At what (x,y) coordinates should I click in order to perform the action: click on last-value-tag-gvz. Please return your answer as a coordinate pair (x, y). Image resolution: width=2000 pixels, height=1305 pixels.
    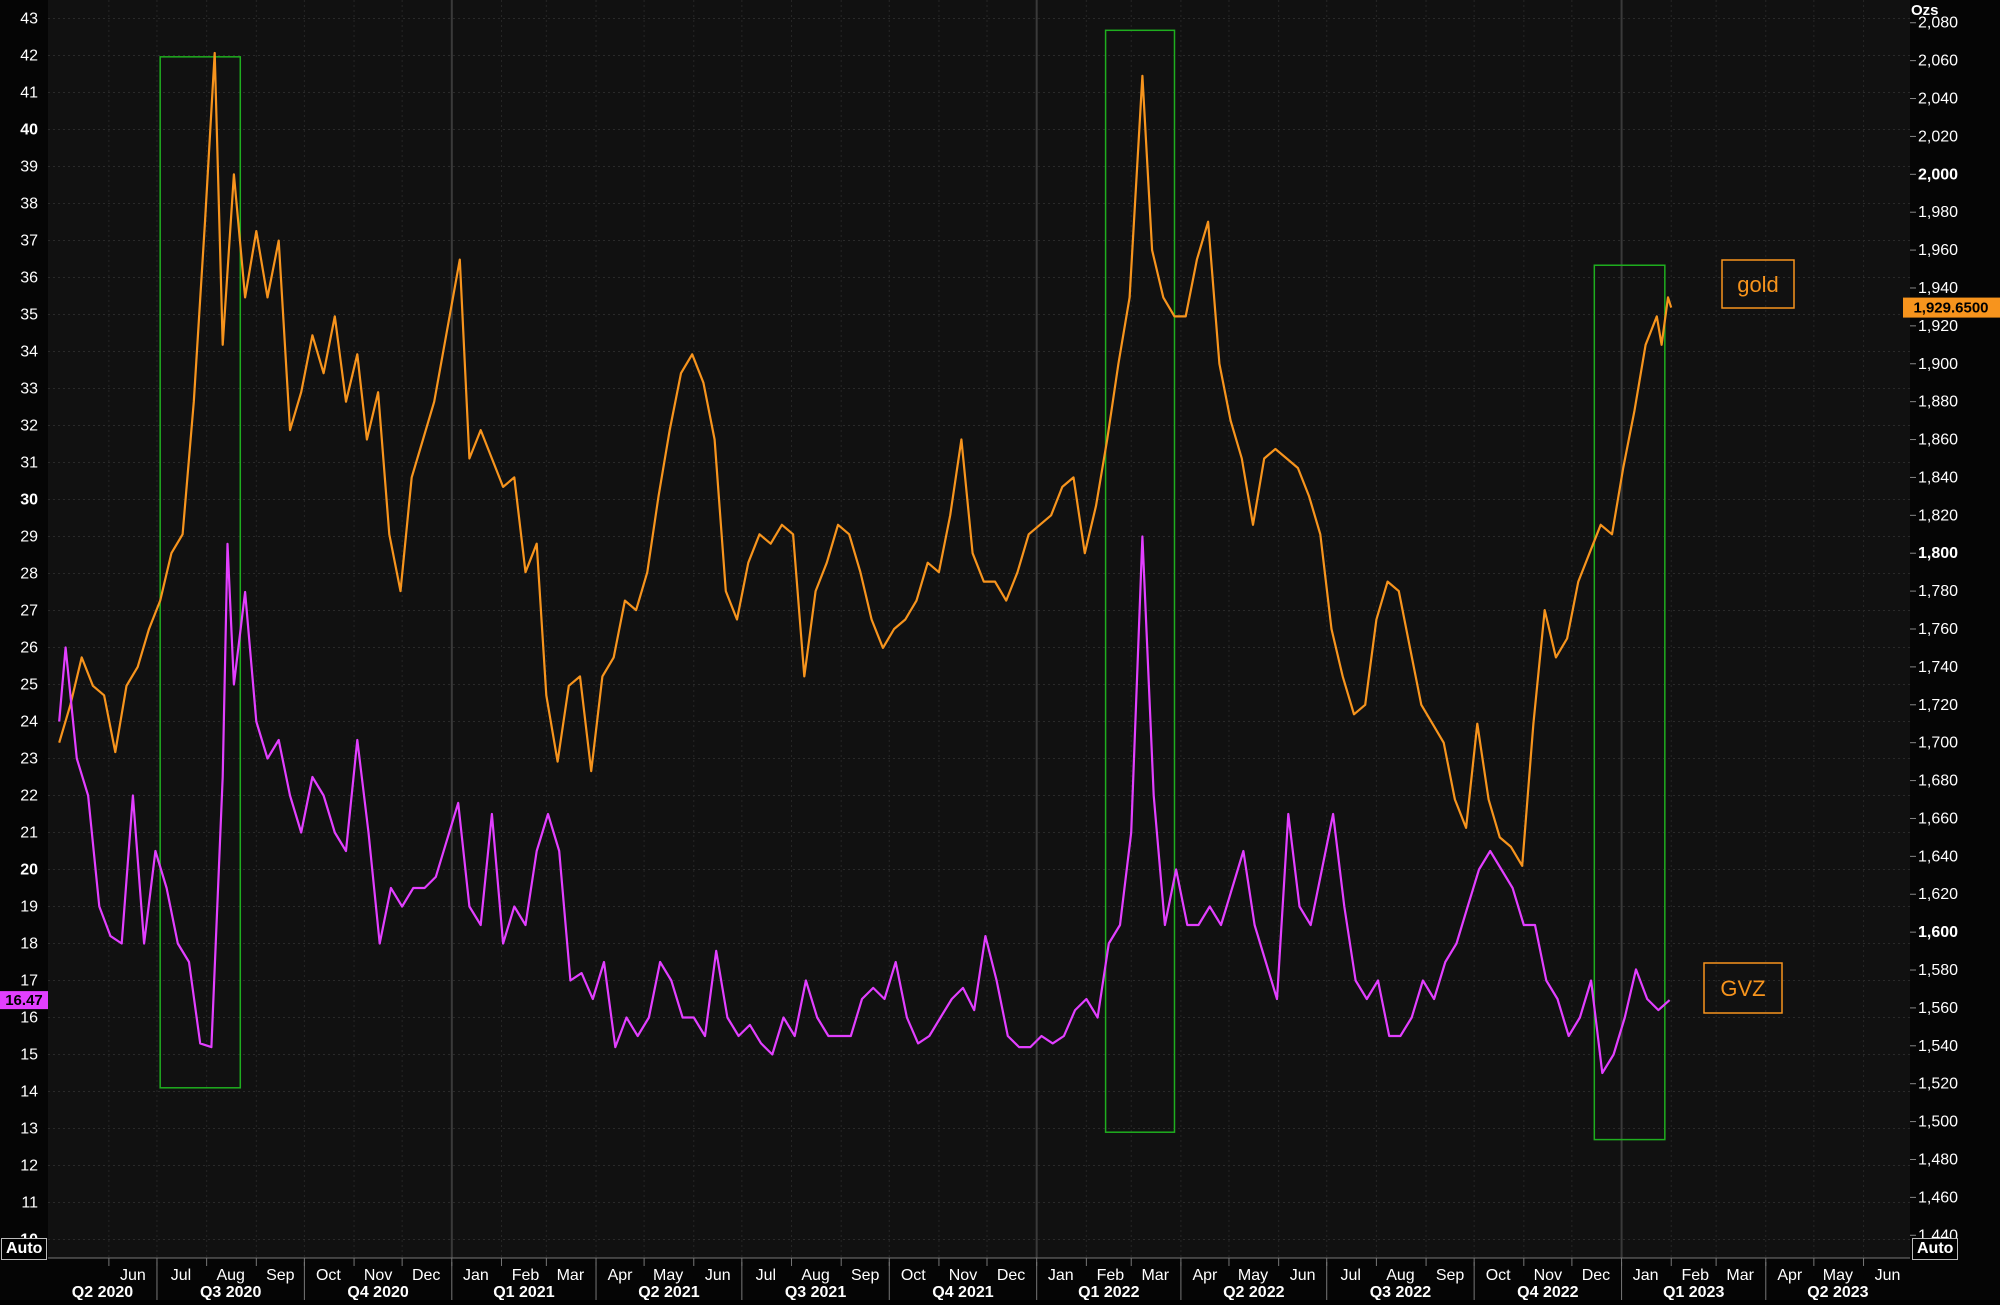
    Looking at the image, I should click on (24, 1000).